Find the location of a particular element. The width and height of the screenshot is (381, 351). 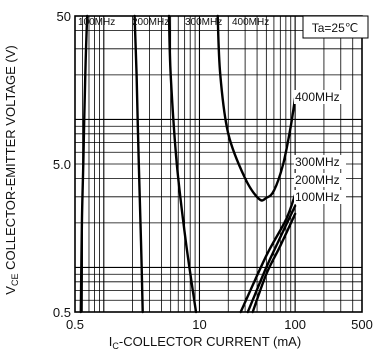

curve-300mhz-right is located at coordinates (268, 253).